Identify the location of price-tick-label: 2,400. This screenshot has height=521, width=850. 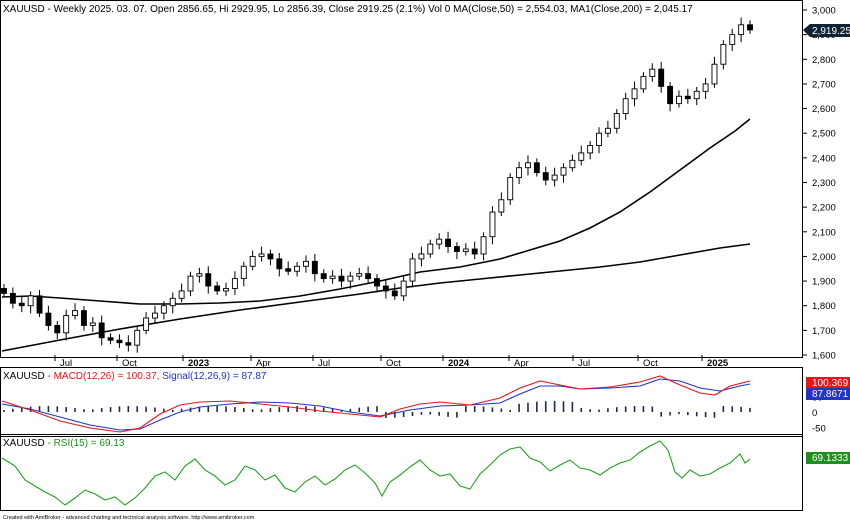
(824, 158).